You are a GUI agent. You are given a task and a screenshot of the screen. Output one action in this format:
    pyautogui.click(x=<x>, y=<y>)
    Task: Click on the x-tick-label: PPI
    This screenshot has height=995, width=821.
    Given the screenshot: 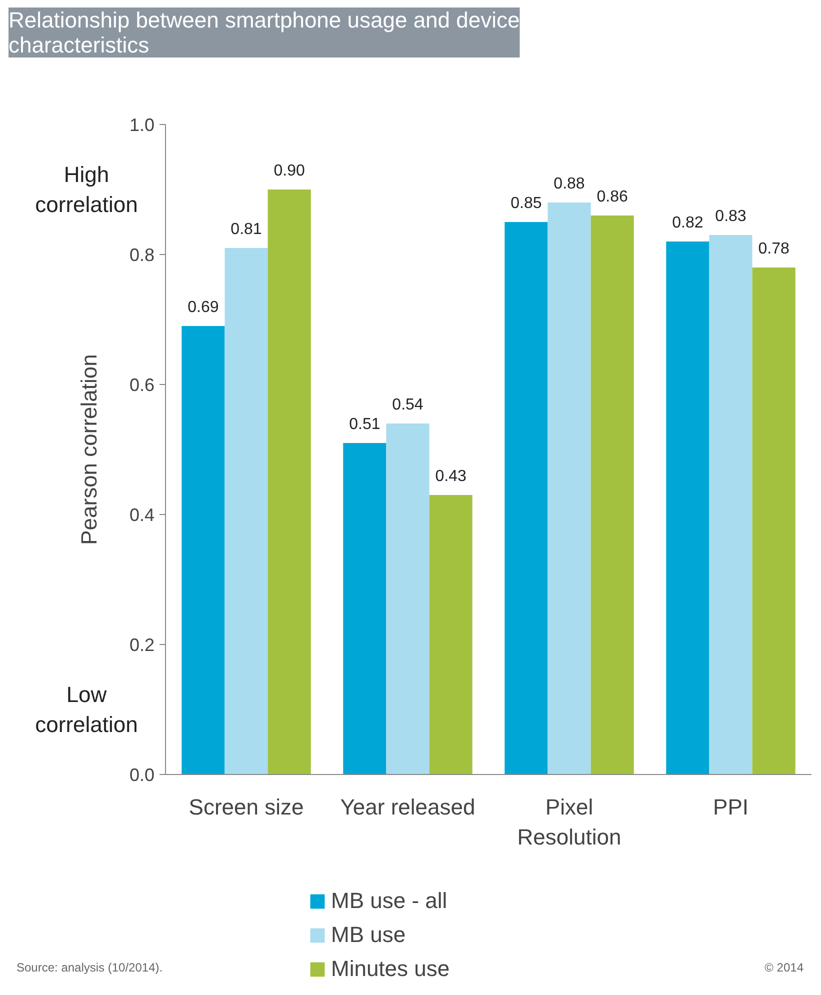 What is the action you would take?
    pyautogui.click(x=730, y=807)
    